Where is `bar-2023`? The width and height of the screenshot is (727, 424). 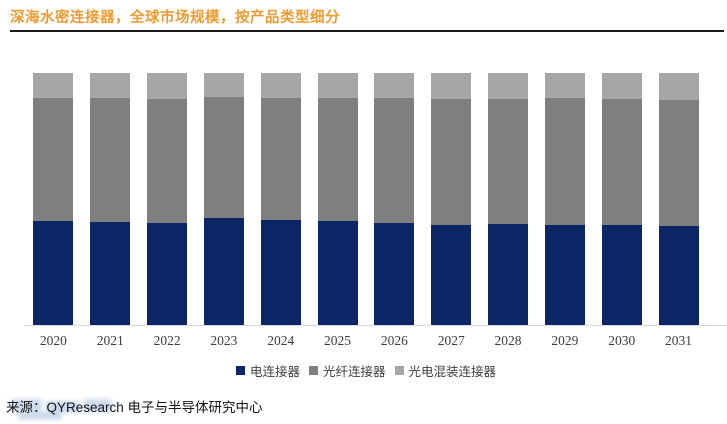
bar-2023 is located at coordinates (223, 199).